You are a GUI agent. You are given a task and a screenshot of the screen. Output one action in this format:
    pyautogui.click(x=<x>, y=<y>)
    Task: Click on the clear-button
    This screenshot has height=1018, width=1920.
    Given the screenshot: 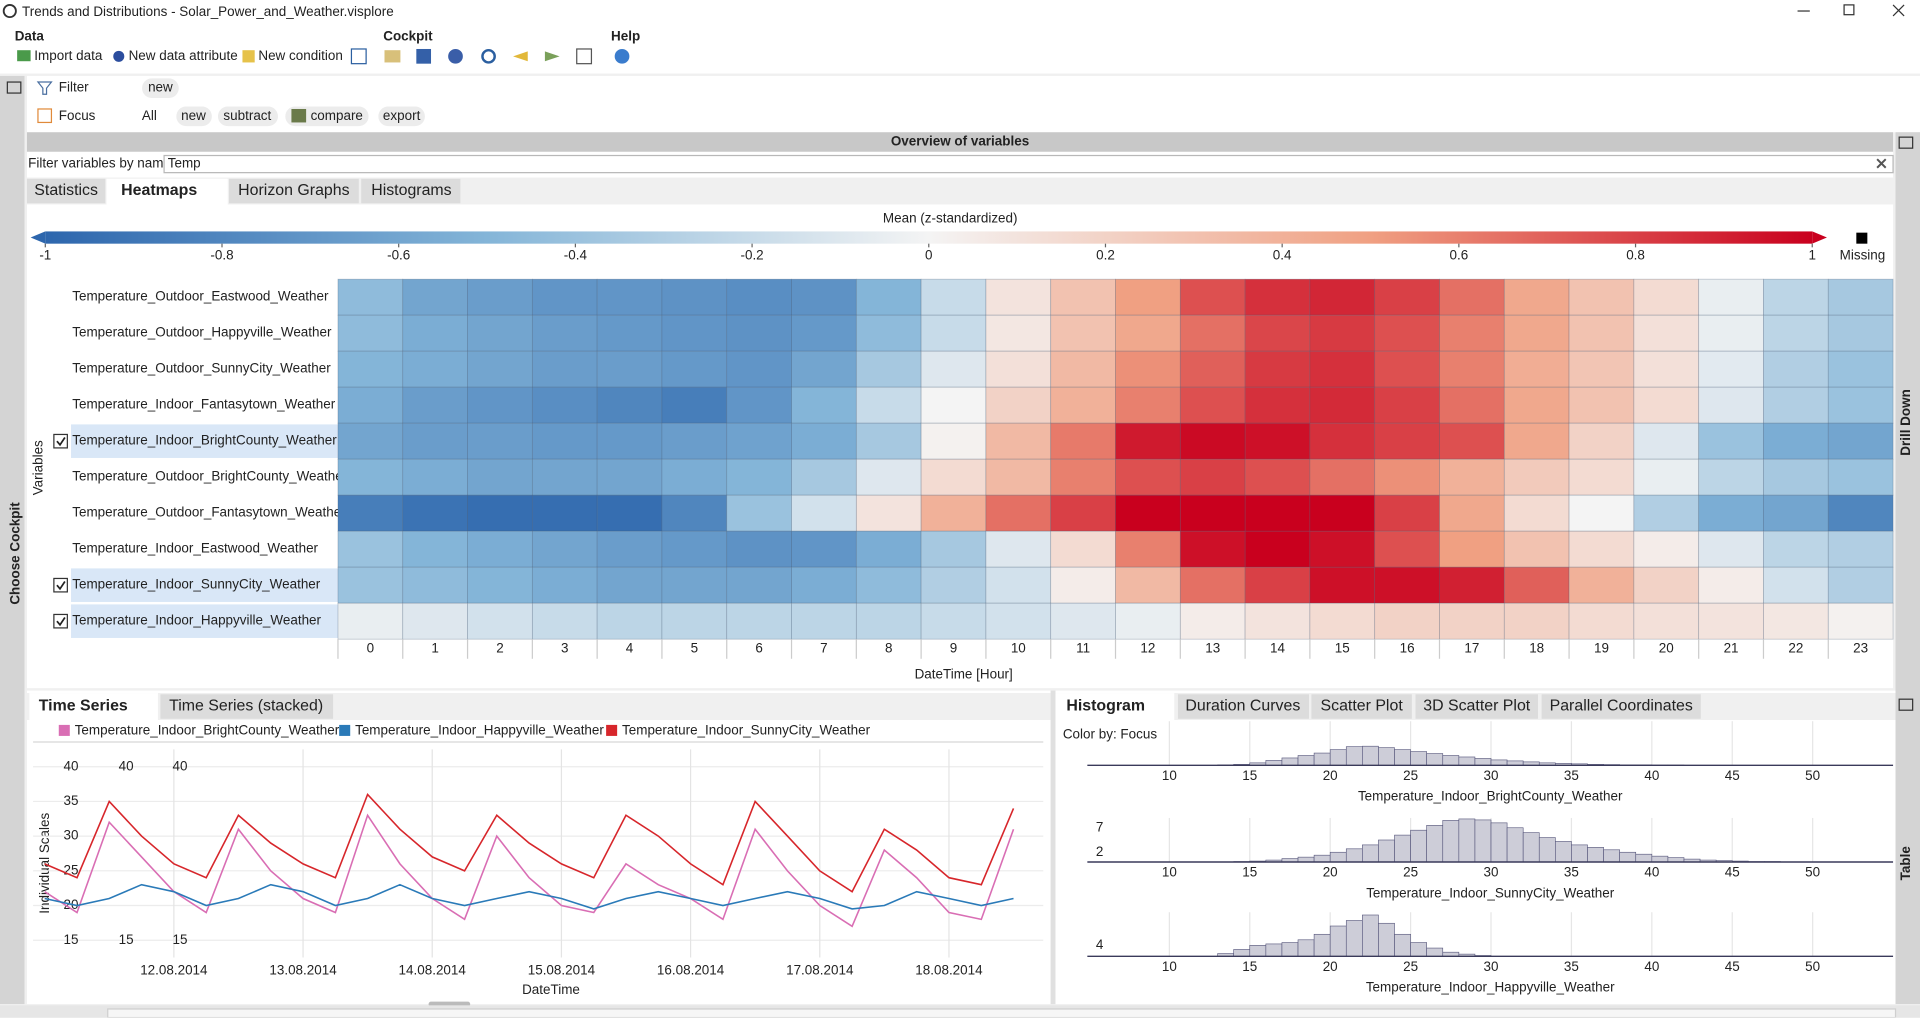 What is the action you would take?
    pyautogui.click(x=1881, y=163)
    